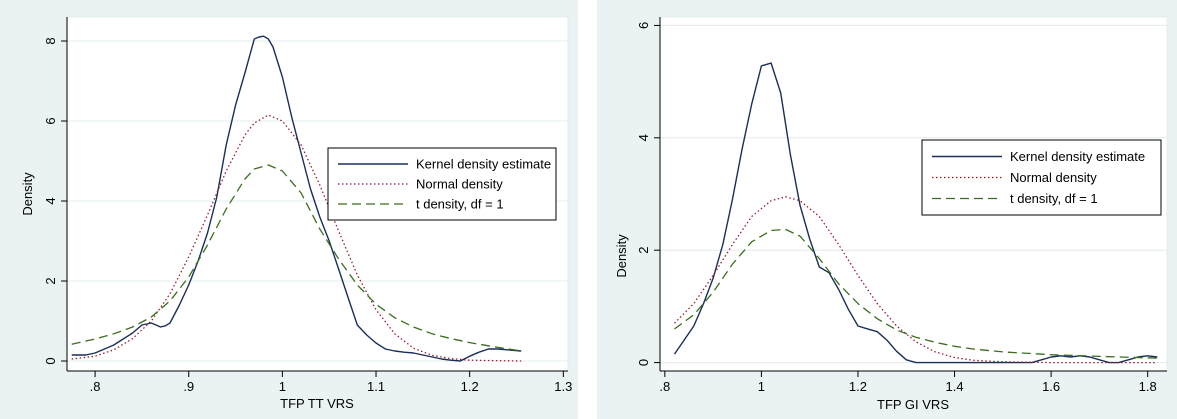 Image resolution: width=1177 pixels, height=419 pixels. Describe the element at coordinates (376, 386) in the screenshot. I see `x-tick-label: 1.1` at that location.